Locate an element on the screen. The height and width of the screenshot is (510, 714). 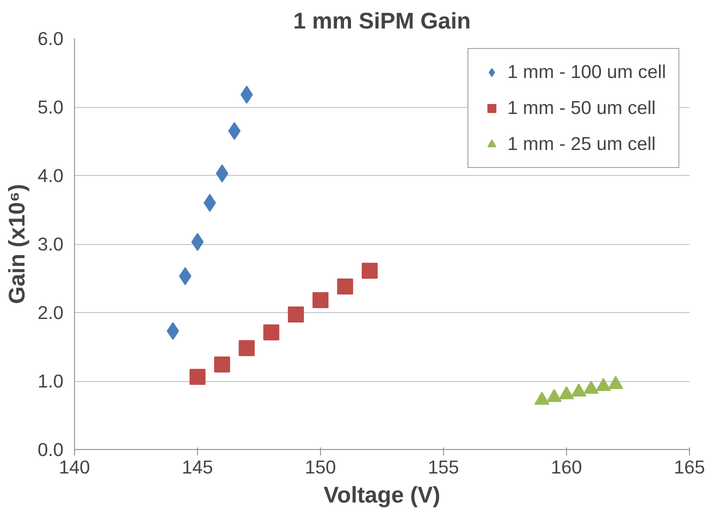
x-tick-label: 160 is located at coordinates (566, 467).